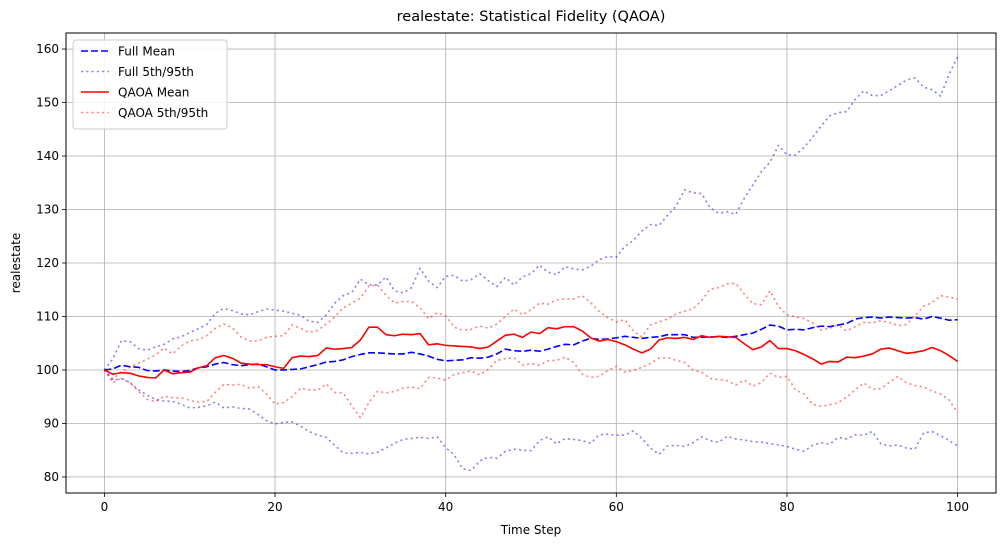  What do you see at coordinates (535, 503) in the screenshot?
I see `x-axis: 0 20 40 60 80 100` at bounding box center [535, 503].